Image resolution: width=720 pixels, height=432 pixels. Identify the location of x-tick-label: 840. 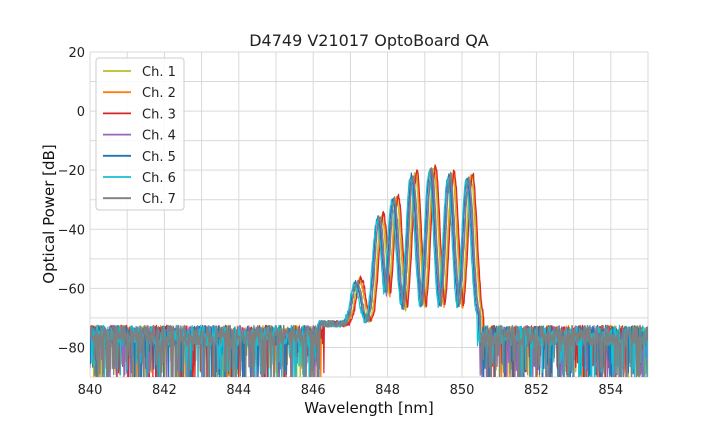
(90, 390).